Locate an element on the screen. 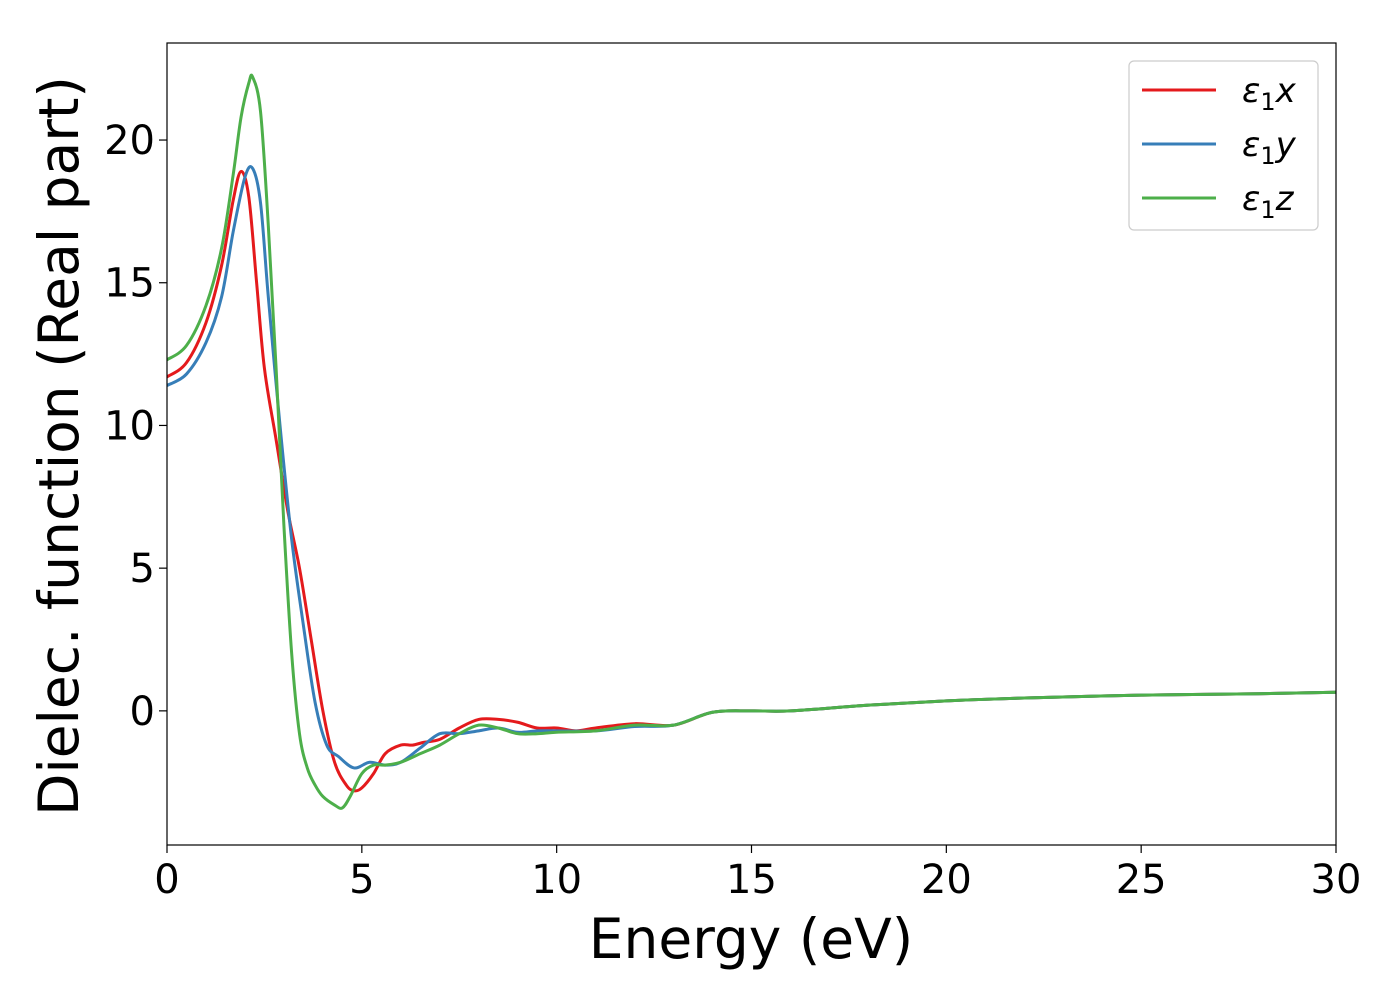 The width and height of the screenshot is (1400, 1000). y-tick-label: 15 is located at coordinates (129, 284).